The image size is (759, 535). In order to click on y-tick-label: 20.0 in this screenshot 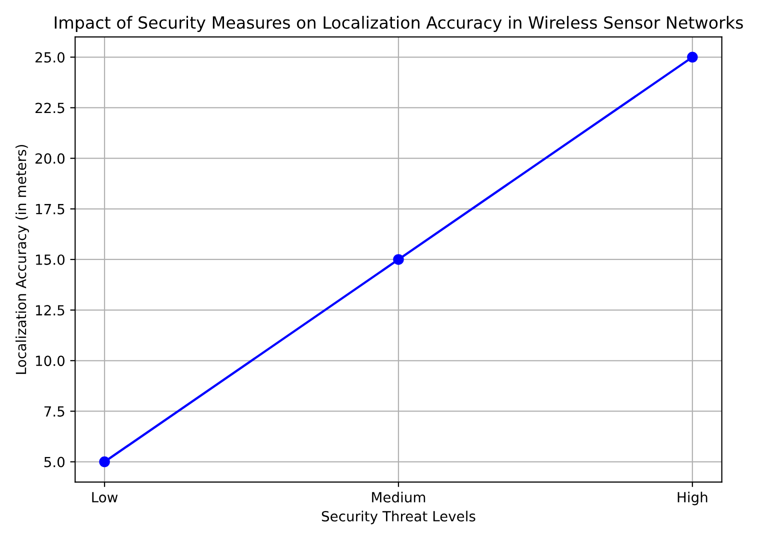, I will do `click(50, 158)`.